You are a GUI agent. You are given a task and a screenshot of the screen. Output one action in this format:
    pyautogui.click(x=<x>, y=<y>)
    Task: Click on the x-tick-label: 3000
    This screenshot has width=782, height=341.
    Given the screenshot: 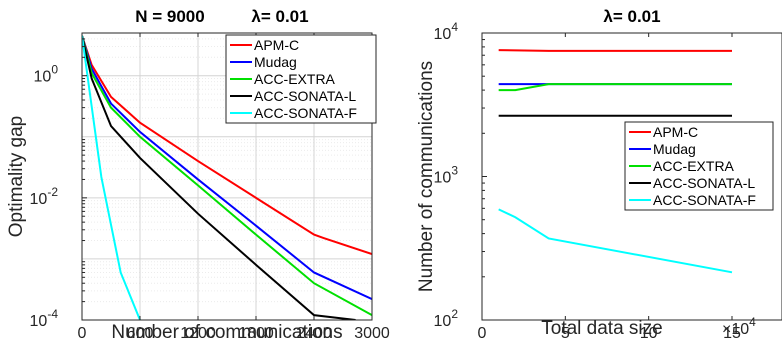 What is the action you would take?
    pyautogui.click(x=372, y=333)
    